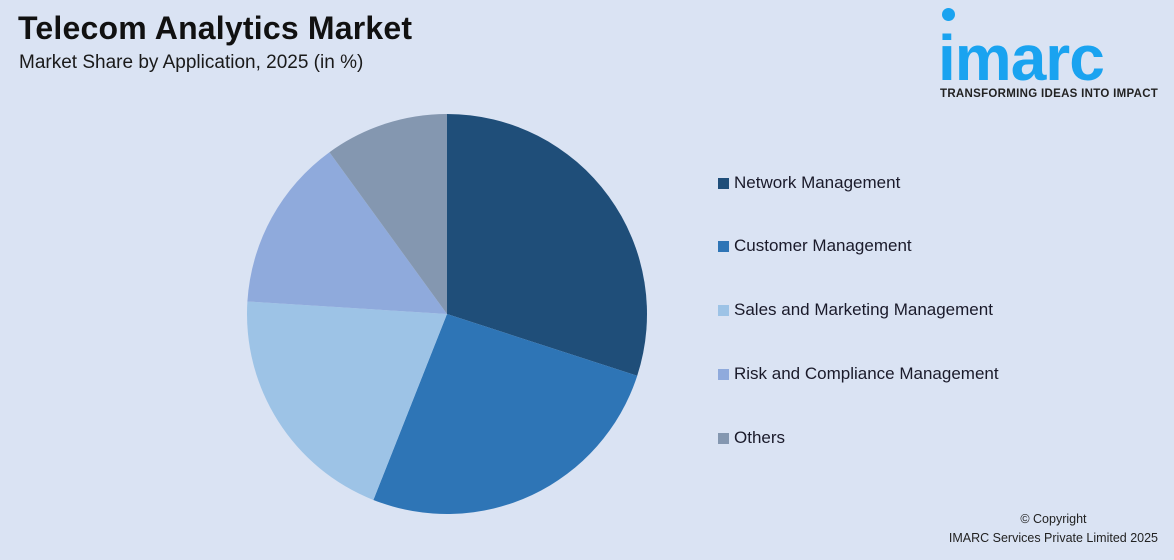 This screenshot has width=1174, height=560. I want to click on legend-label: Others, so click(760, 437).